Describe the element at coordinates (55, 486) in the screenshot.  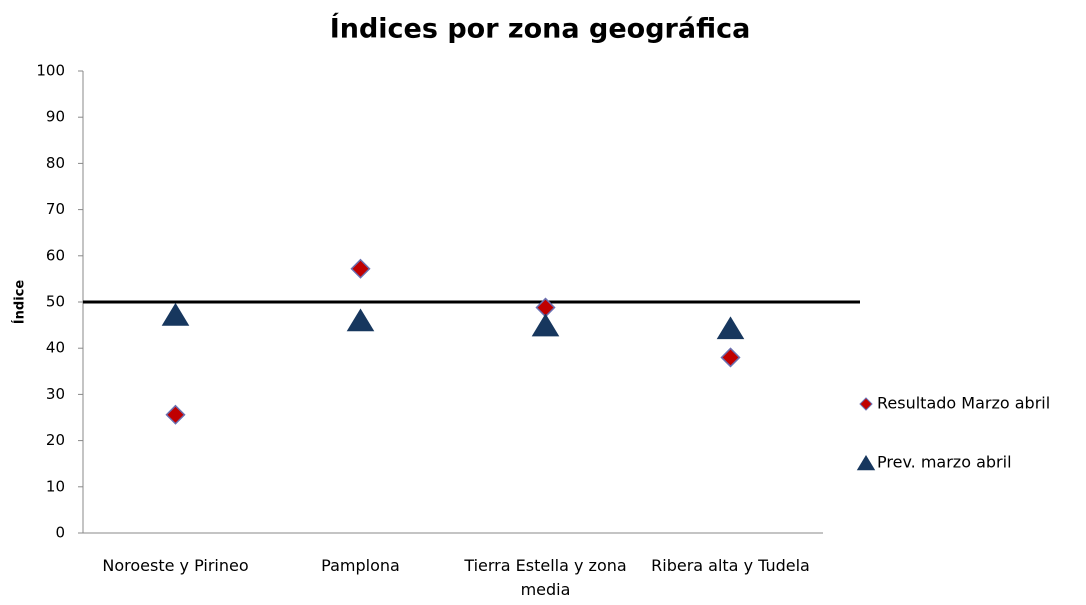
I see `y-tick-label: 10` at that location.